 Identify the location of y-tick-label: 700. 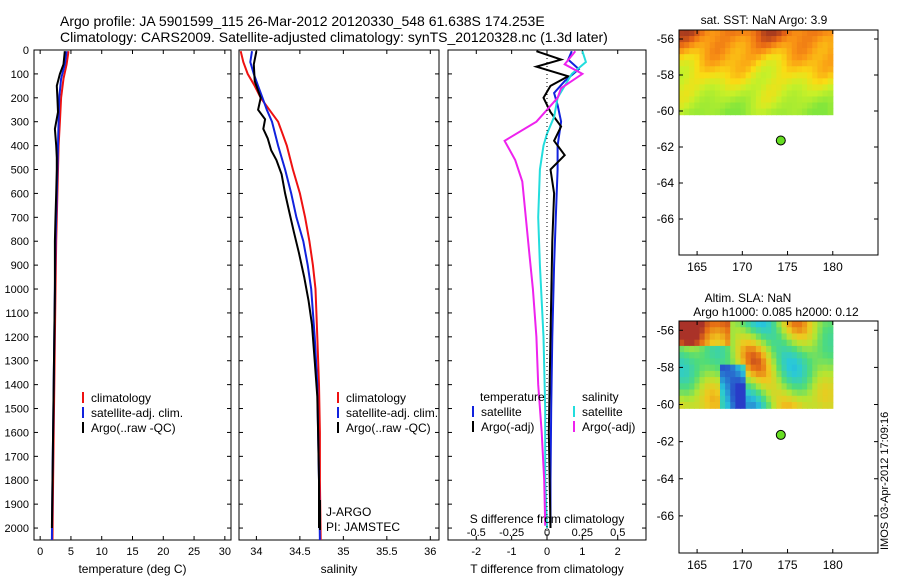
(20, 218).